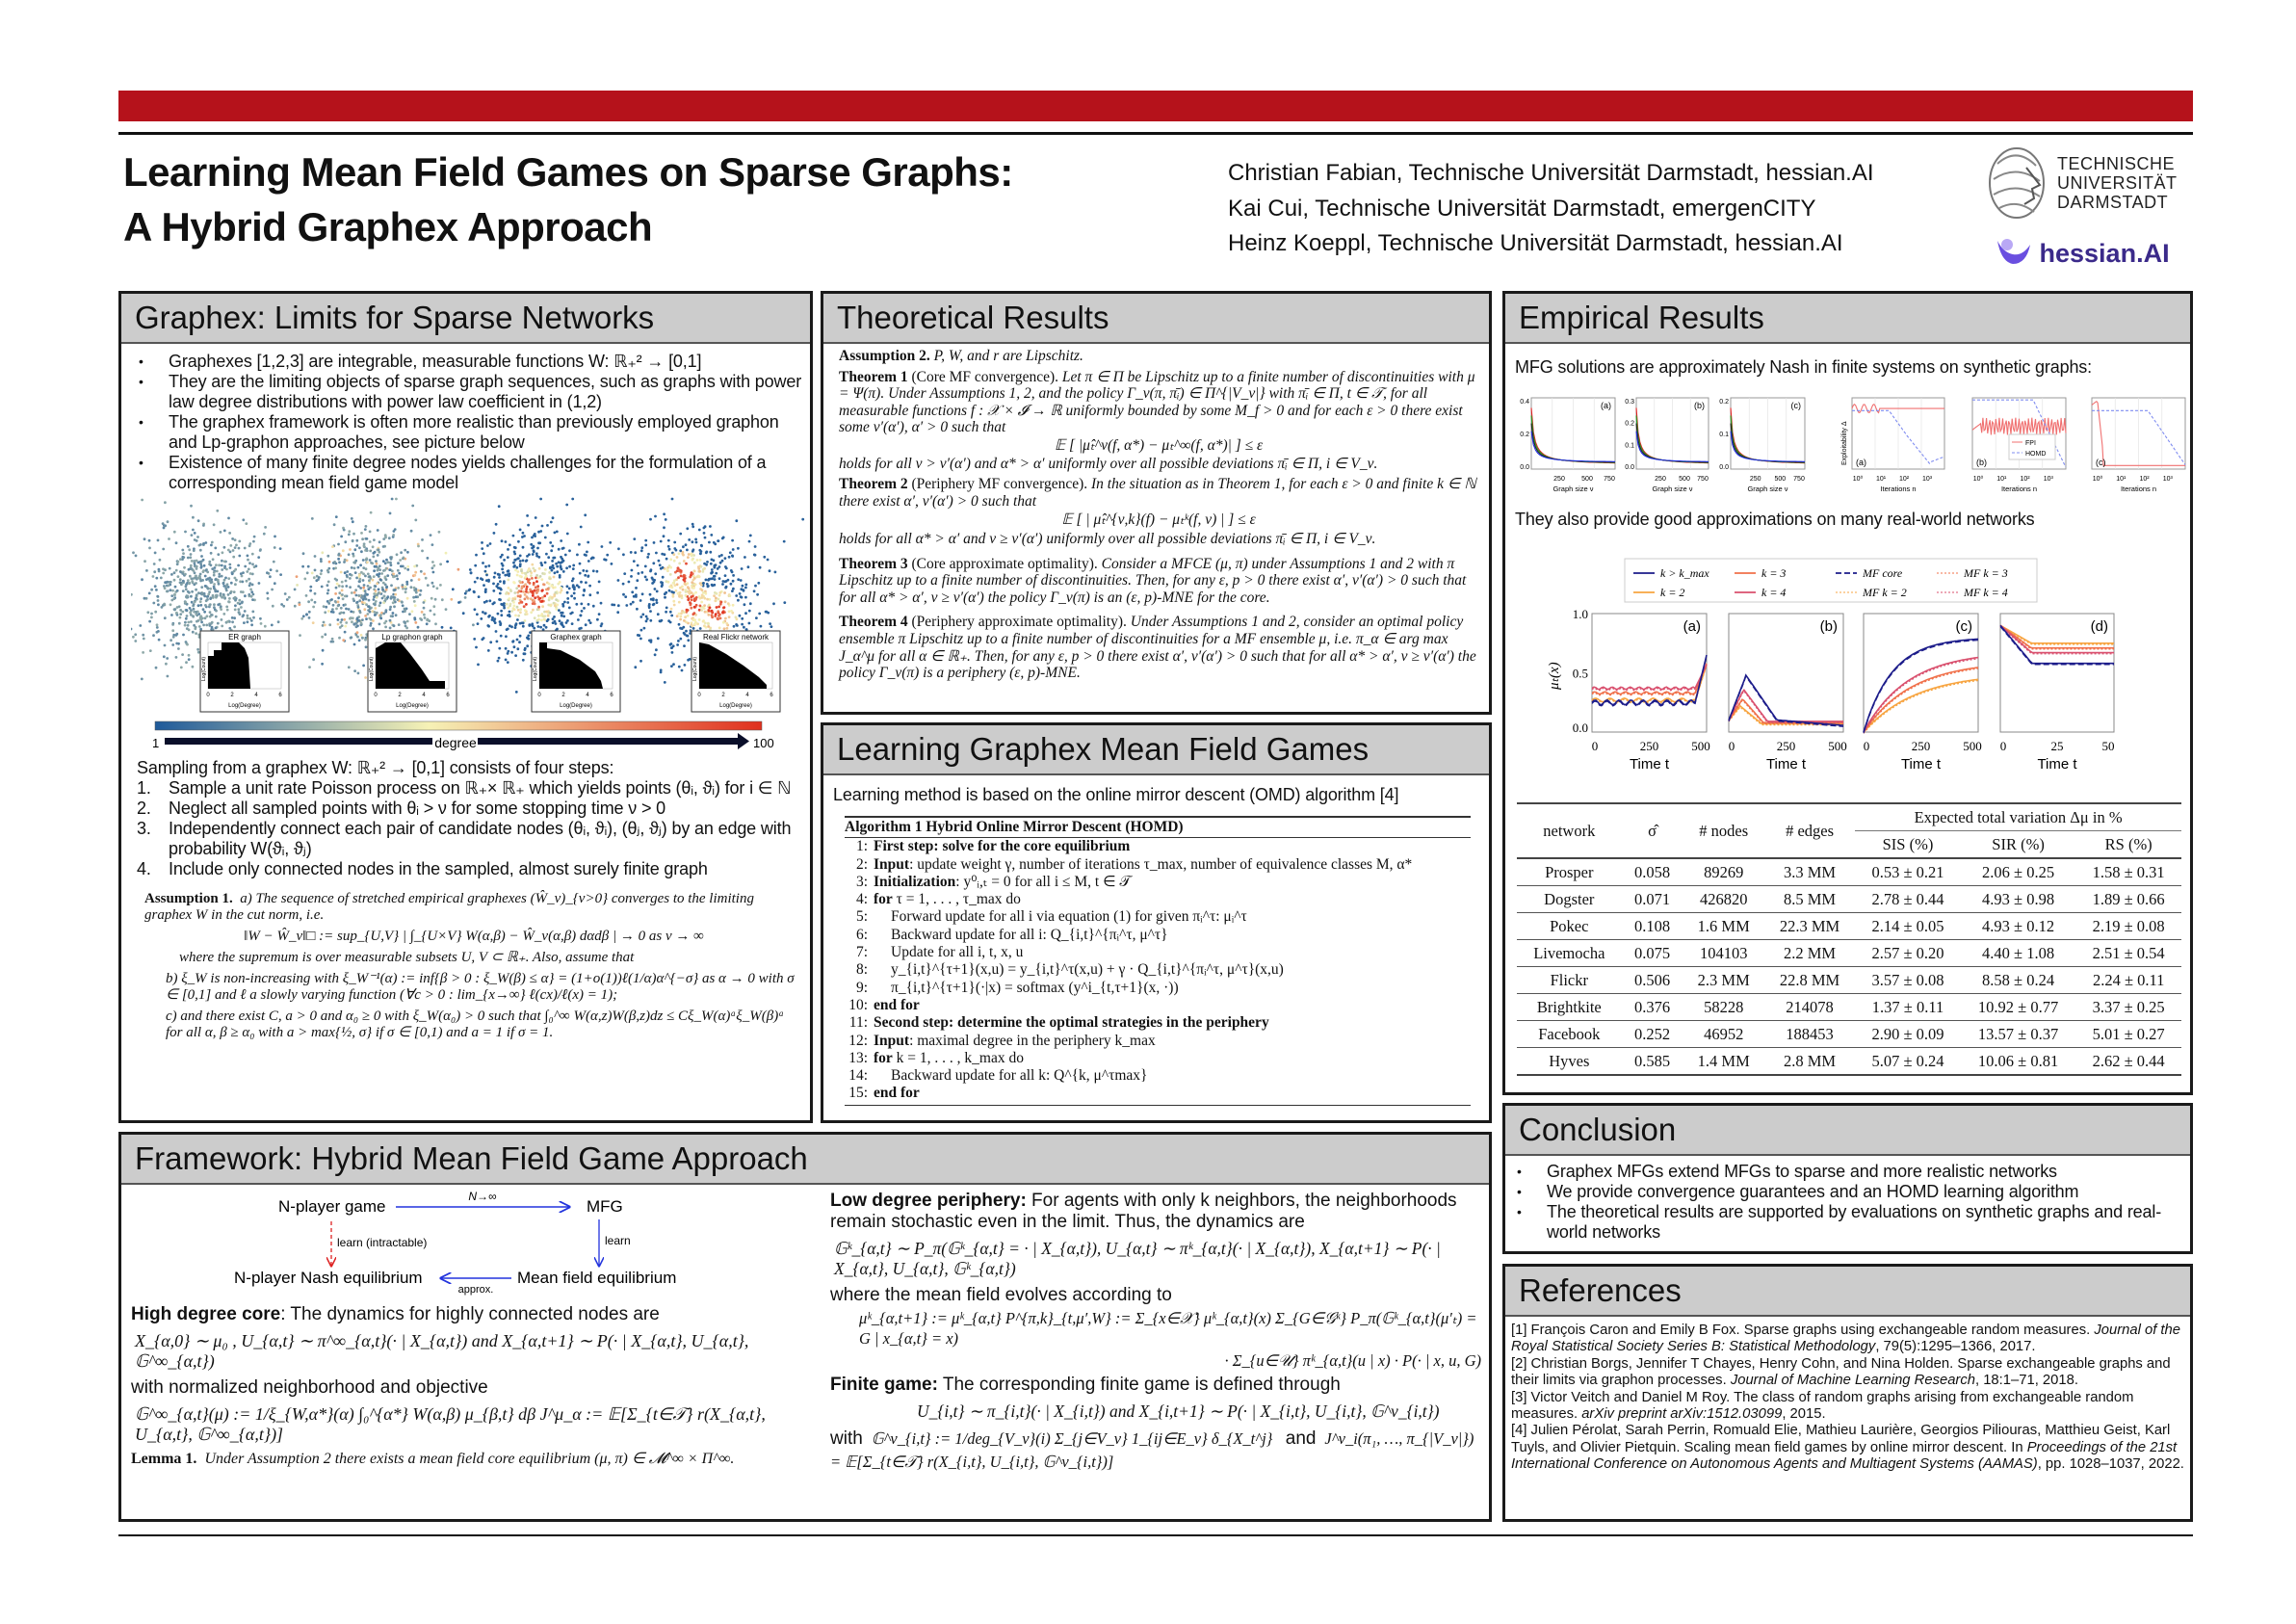  I want to click on table-cell: 2.57 ± 0.20, so click(1908, 953).